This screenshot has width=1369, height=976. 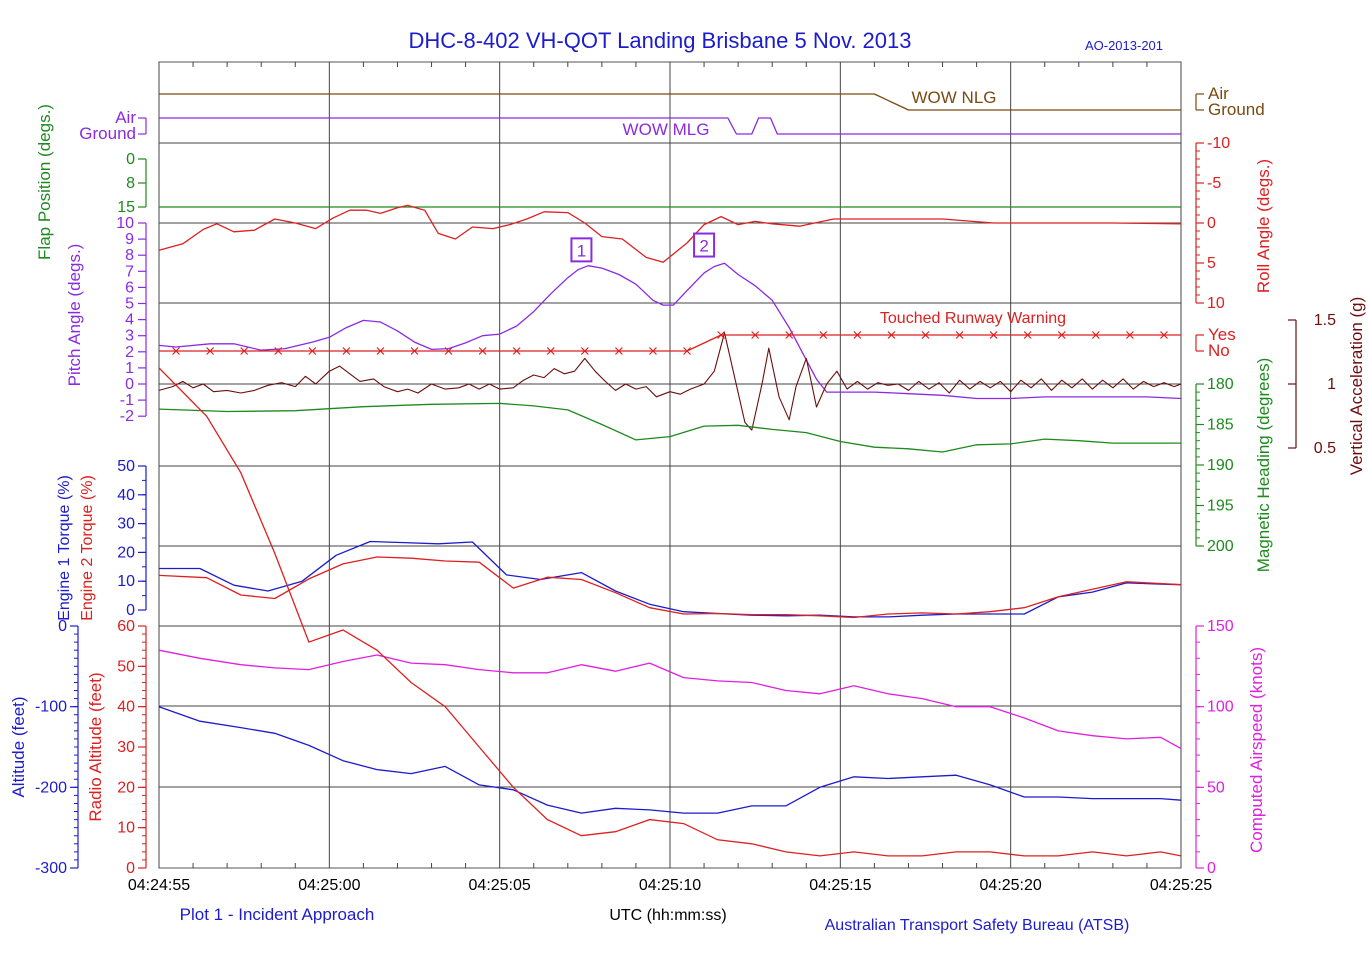 I want to click on heading-axis-label: Magnetic Heading (degrees), so click(x=1263, y=465).